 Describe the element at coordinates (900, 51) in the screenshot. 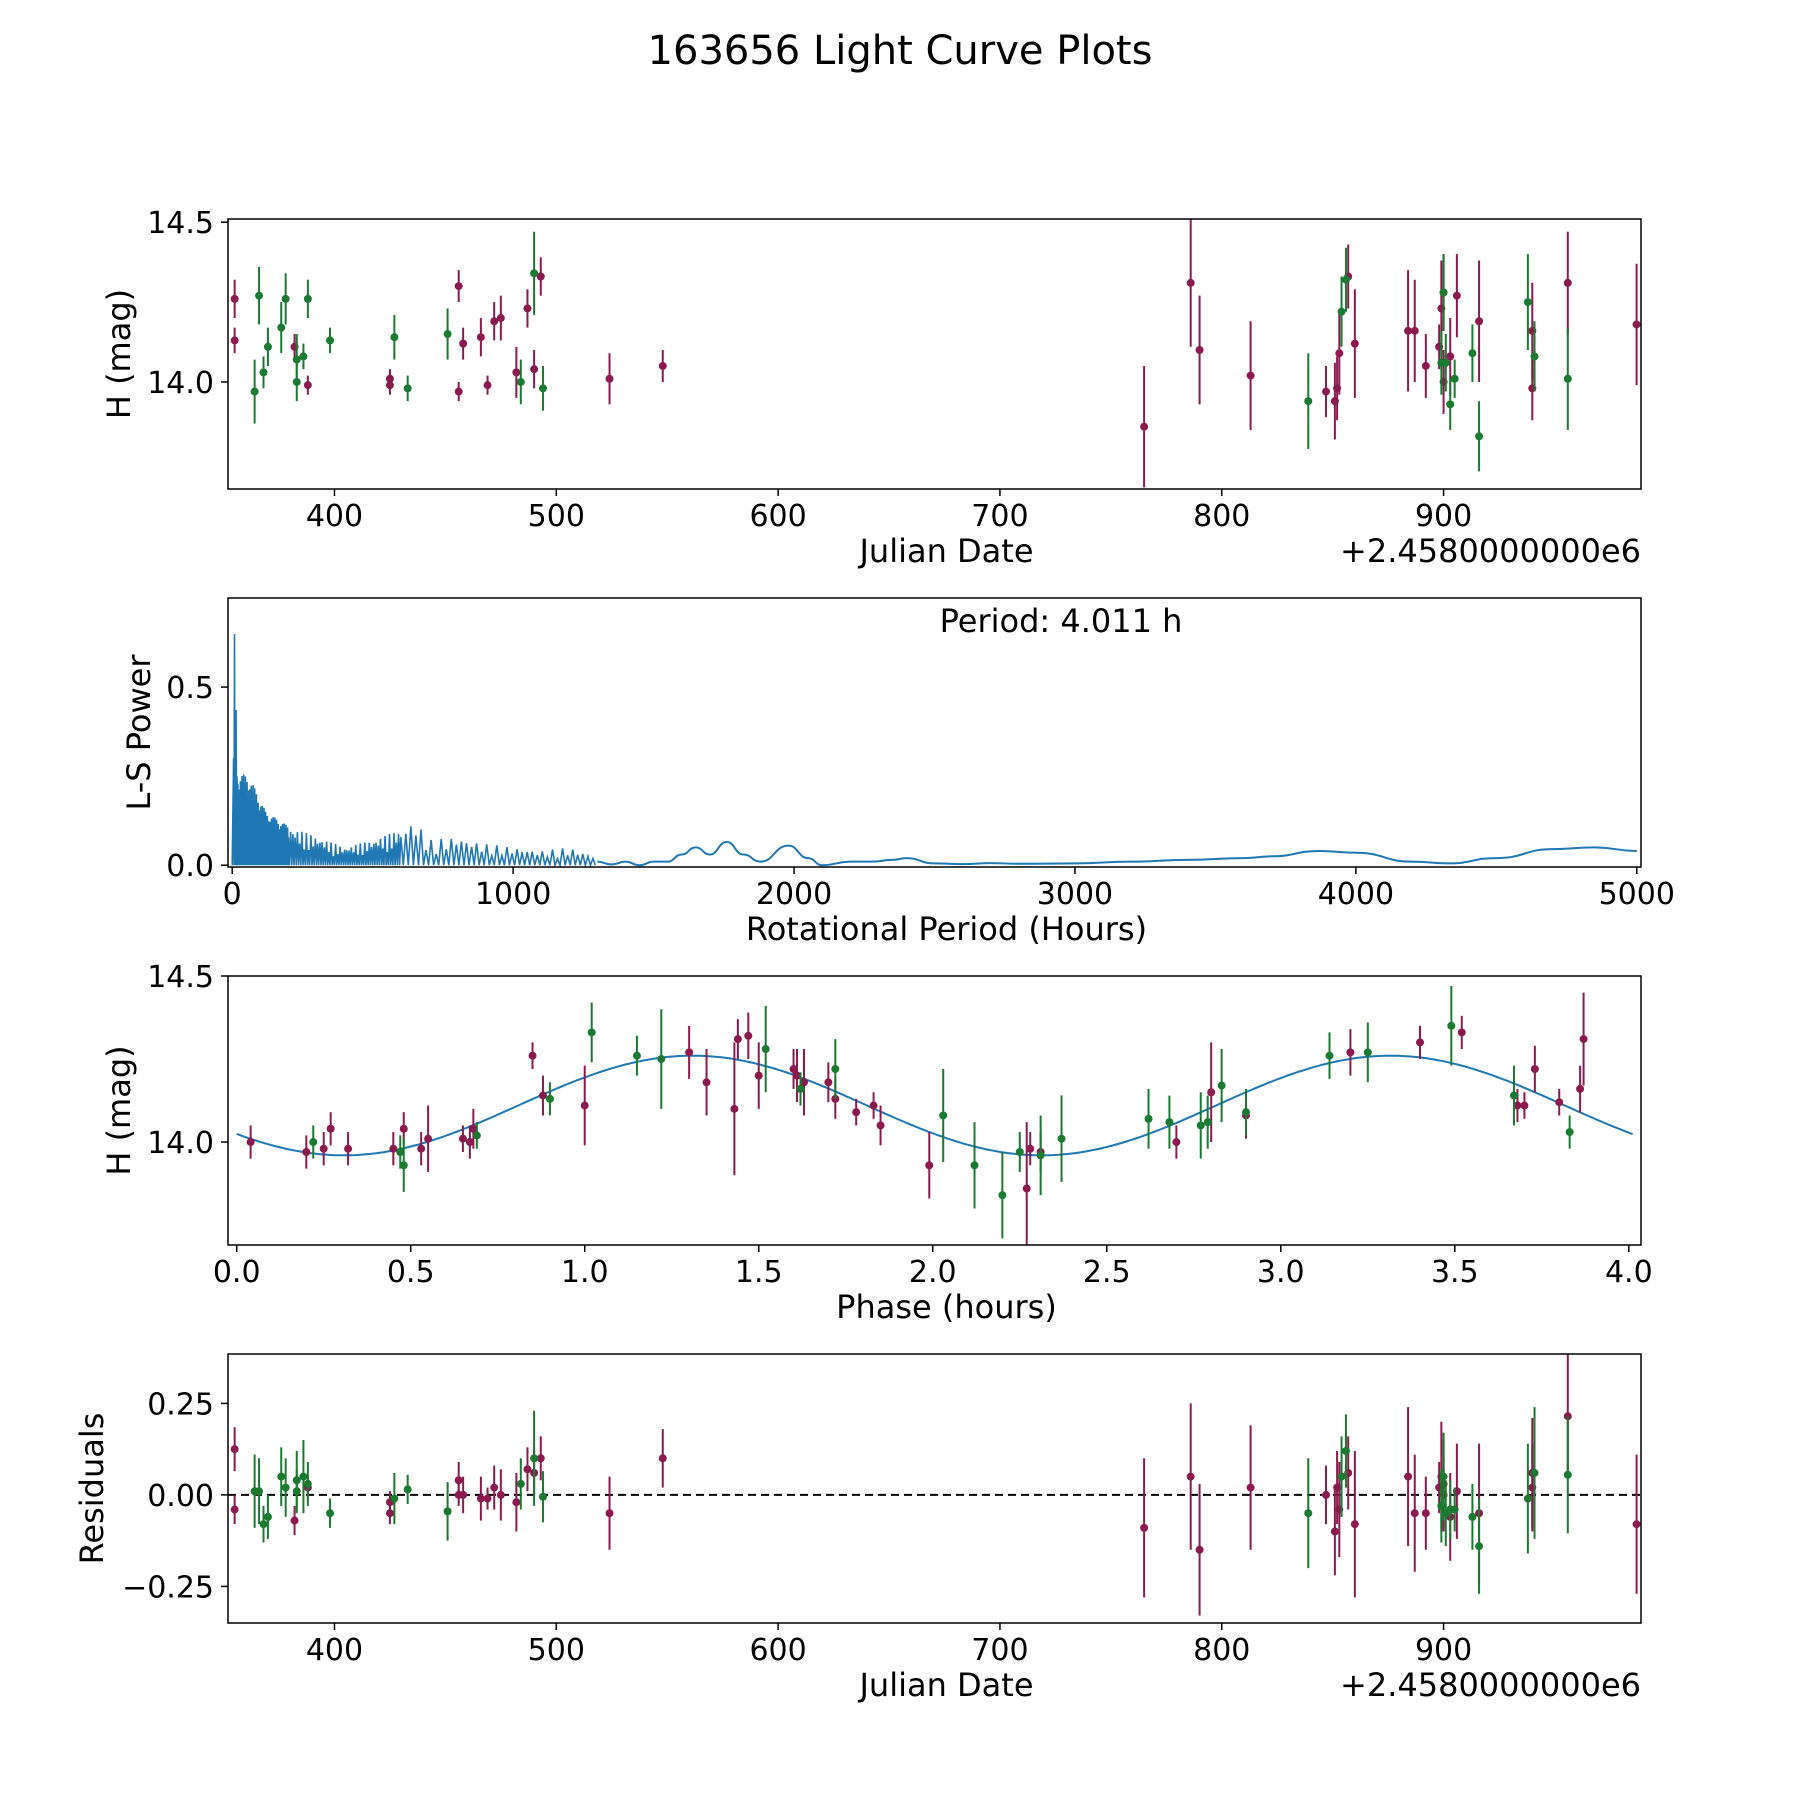

I see `figure-title: 163656 Light Curve Plots` at that location.